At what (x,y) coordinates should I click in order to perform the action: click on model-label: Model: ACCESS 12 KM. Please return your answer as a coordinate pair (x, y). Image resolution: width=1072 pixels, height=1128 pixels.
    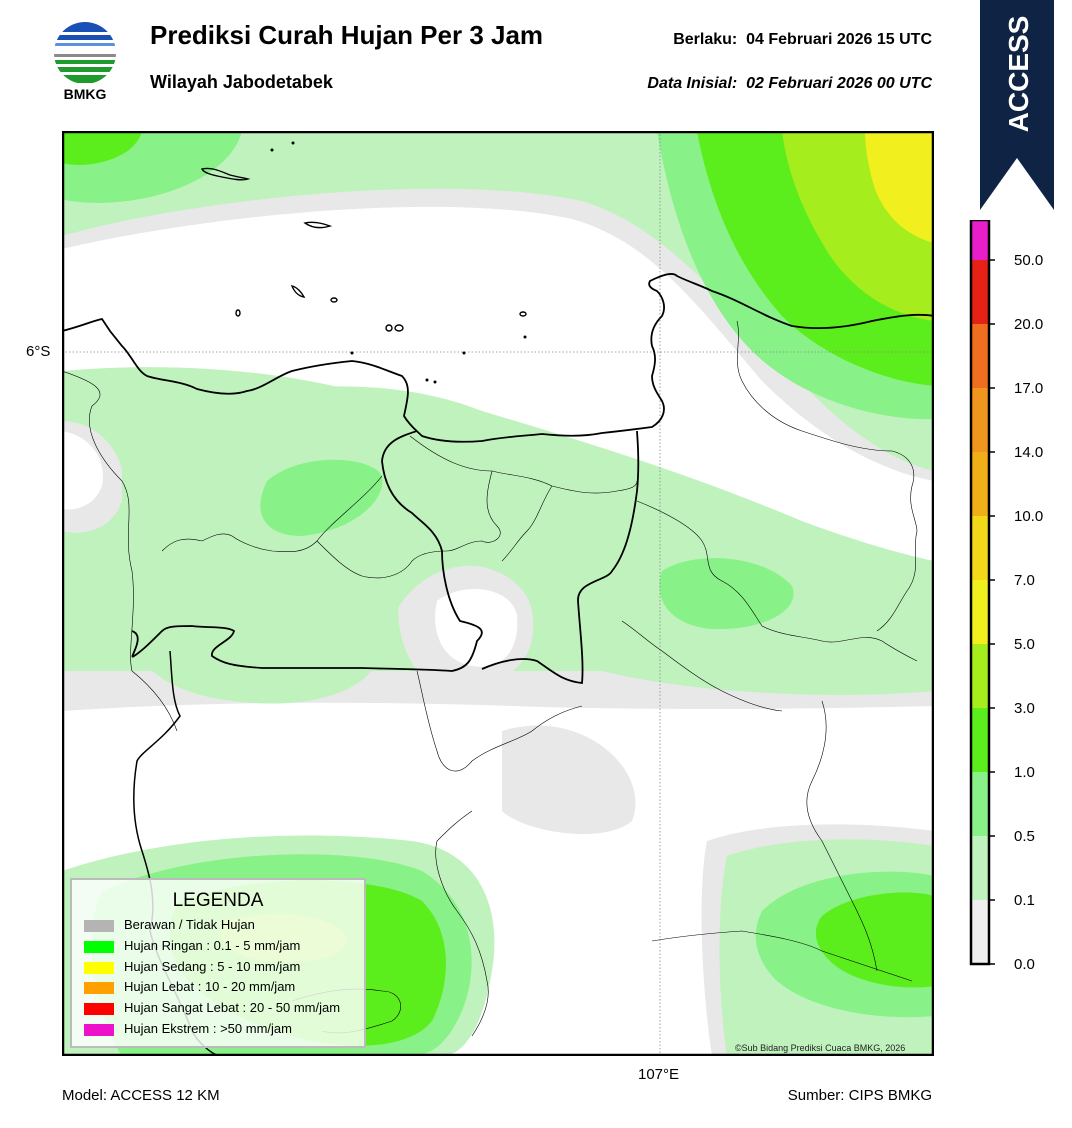
    Looking at the image, I should click on (141, 1095).